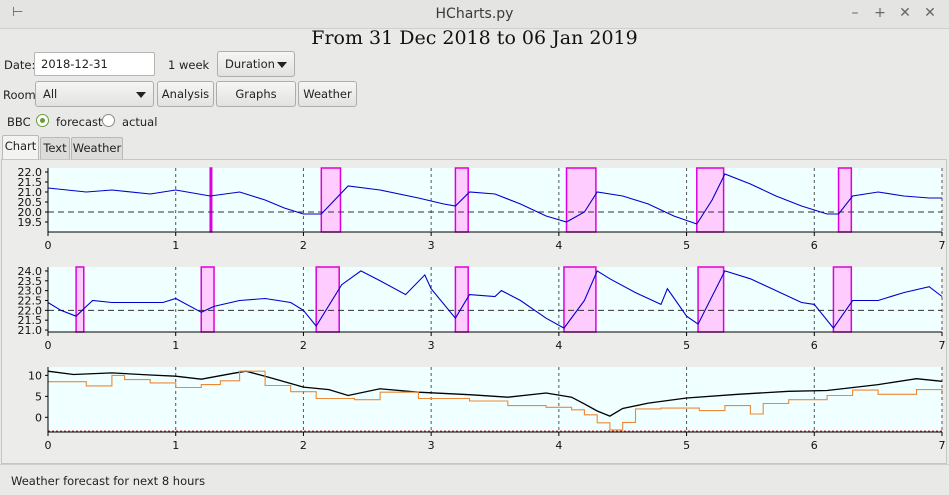  What do you see at coordinates (94, 94) in the screenshot?
I see `room-select: All` at bounding box center [94, 94].